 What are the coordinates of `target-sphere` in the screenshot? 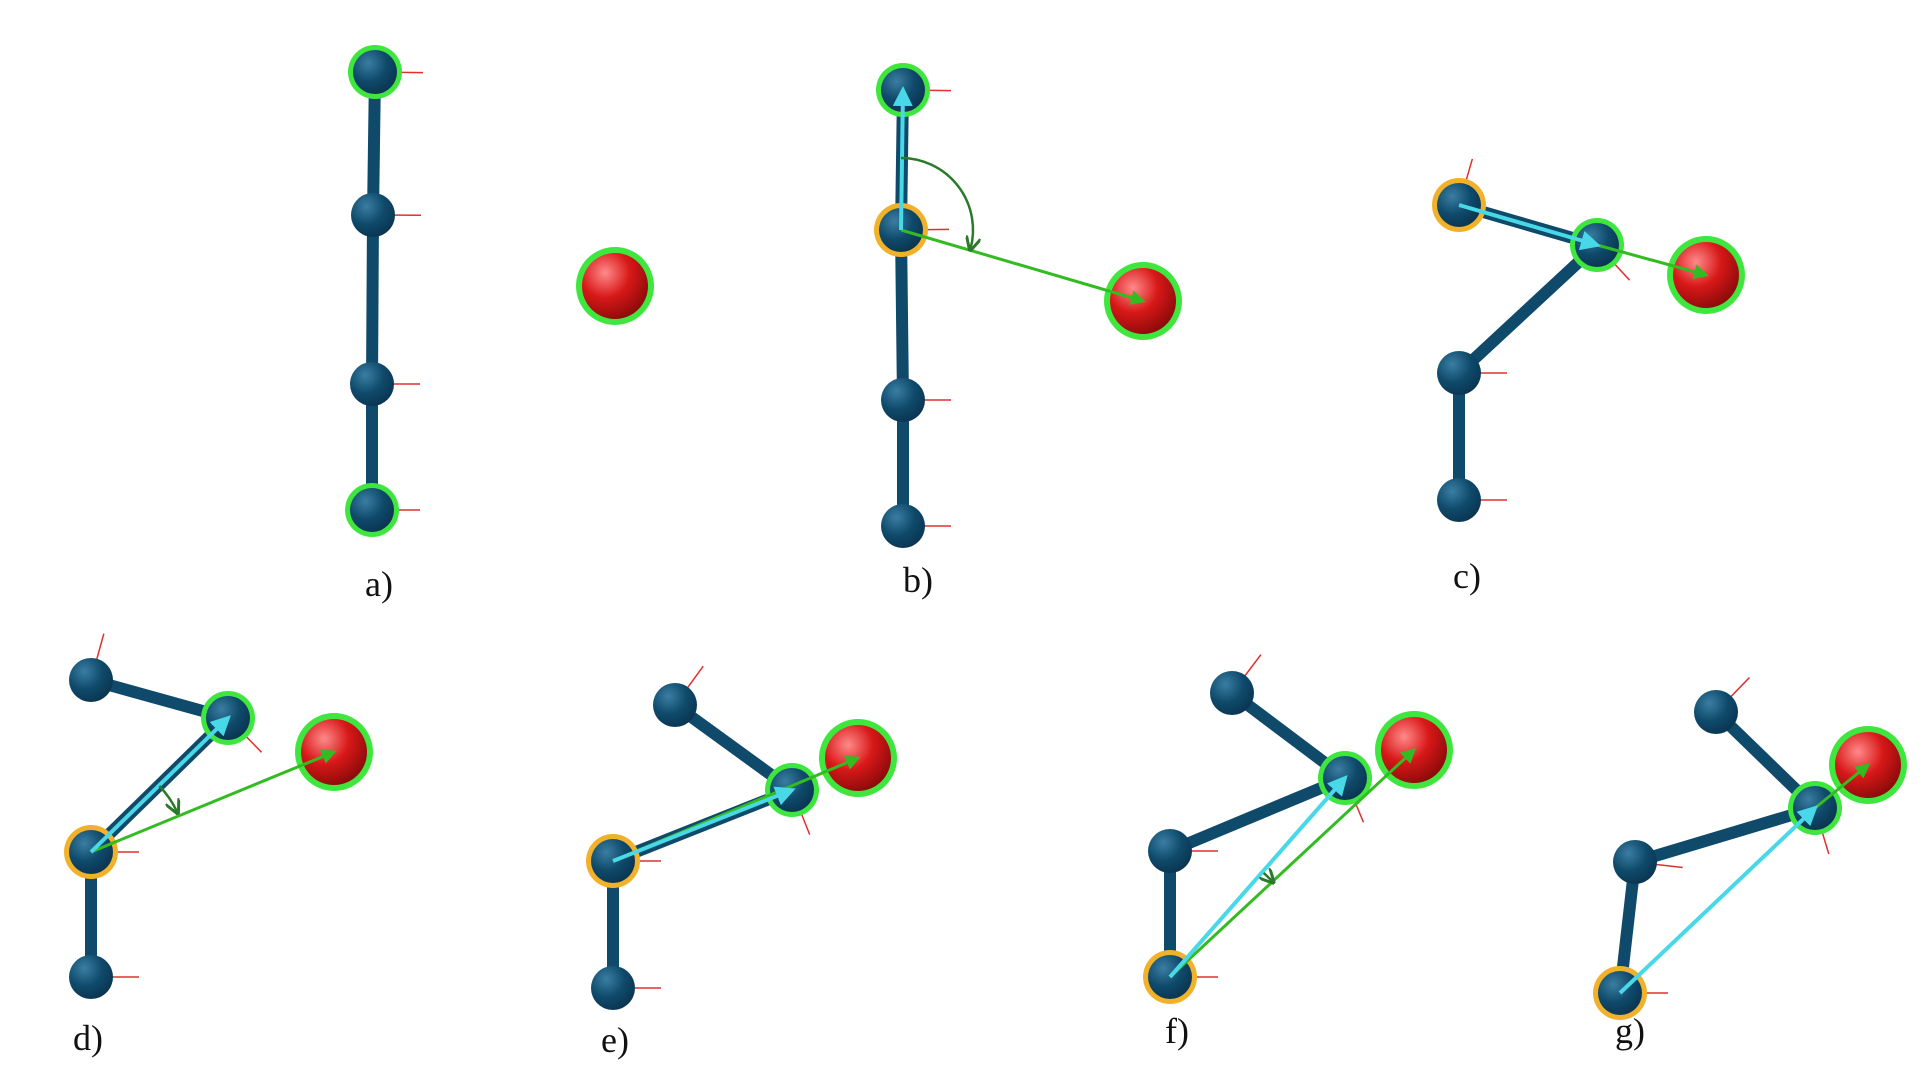 It's located at (615, 286).